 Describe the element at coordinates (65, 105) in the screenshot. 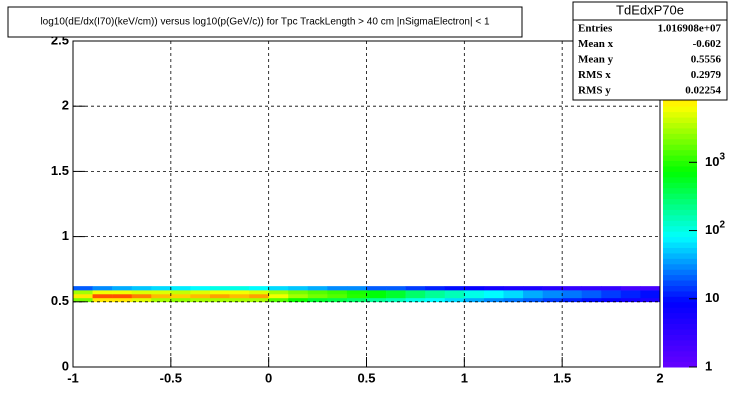

I see `y-tick-label: 2` at that location.